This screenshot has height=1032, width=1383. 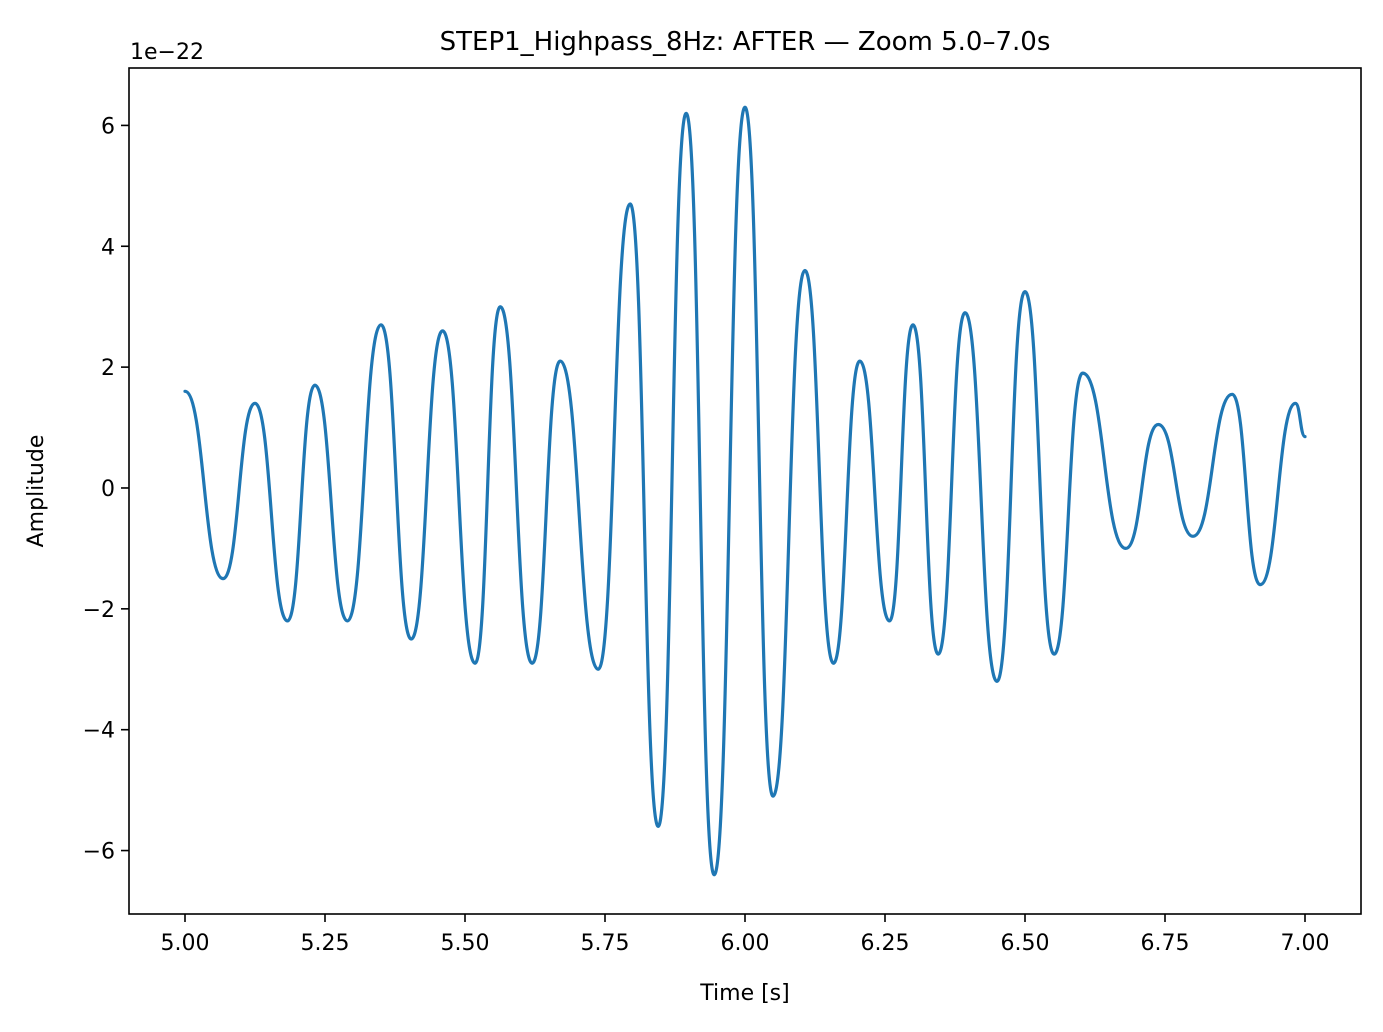 I want to click on x-axis-label: Time [s], so click(x=744, y=993).